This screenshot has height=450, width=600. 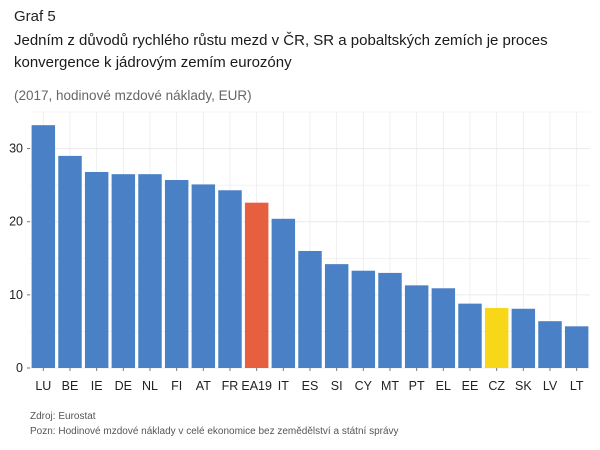 I want to click on y-tick-label: 10, so click(x=16, y=295).